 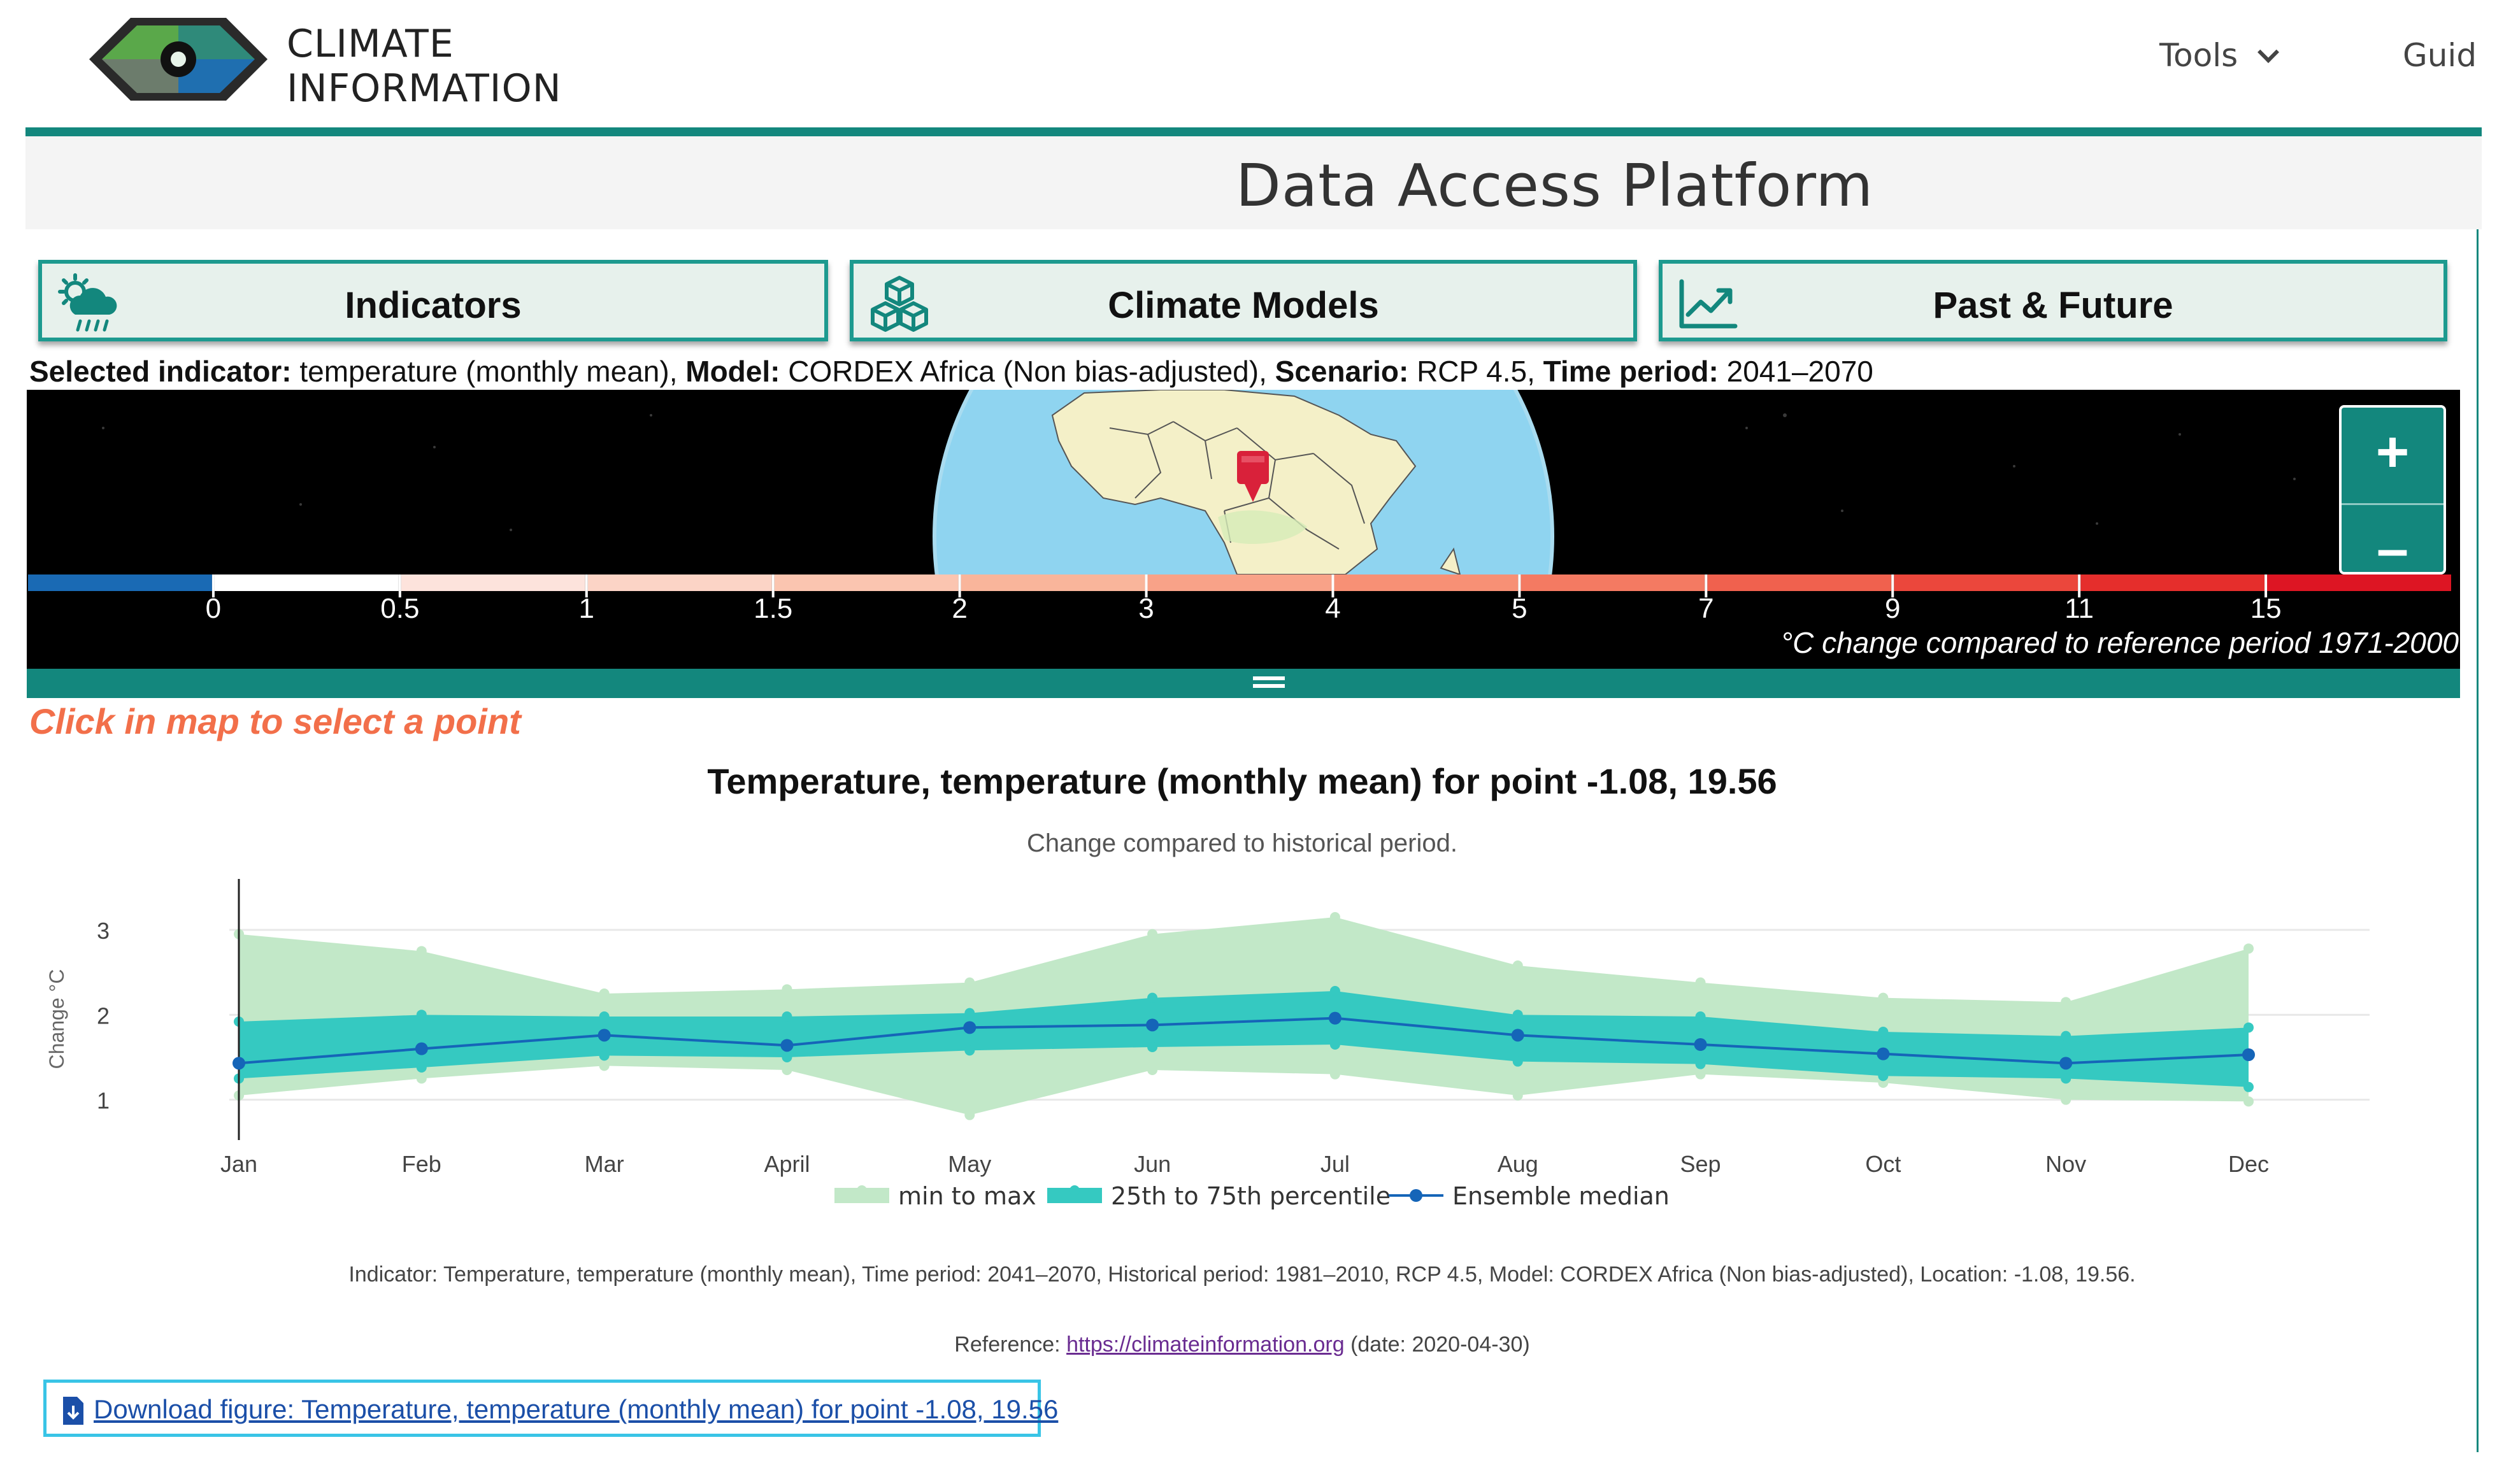 What do you see at coordinates (433, 305) in the screenshot?
I see `tab-indicators-label: Indicators` at bounding box center [433, 305].